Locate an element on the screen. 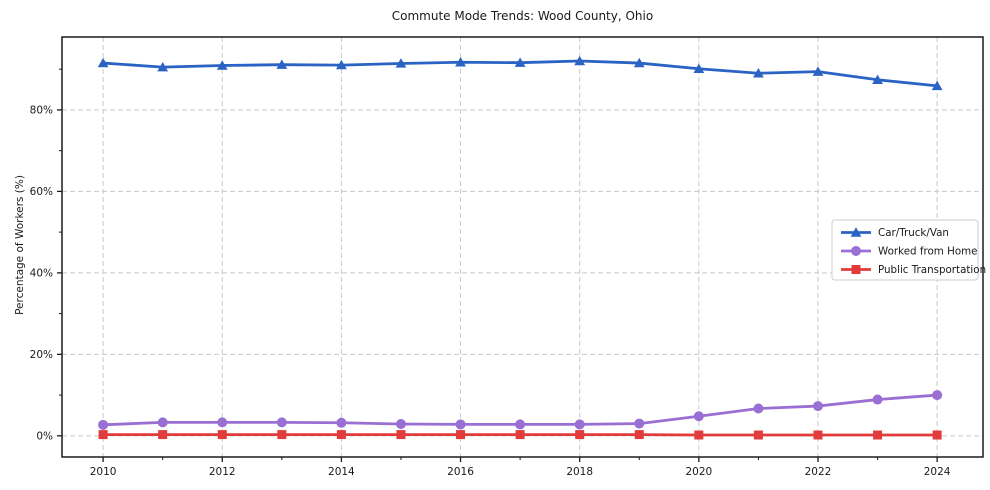 Image resolution: width=990 pixels, height=490 pixels. x-tick-label: 2024 is located at coordinates (937, 472).